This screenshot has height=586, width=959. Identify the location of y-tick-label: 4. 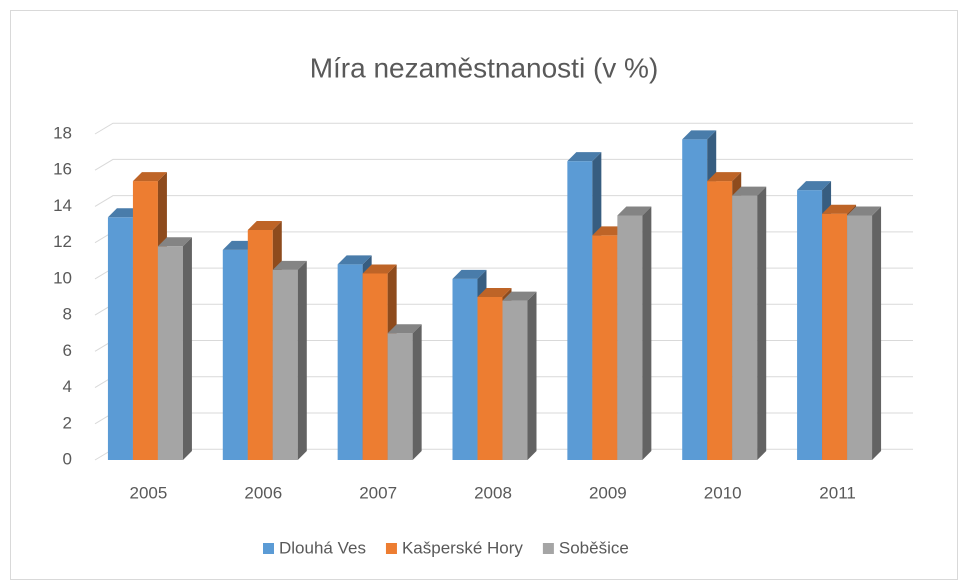
(67, 386).